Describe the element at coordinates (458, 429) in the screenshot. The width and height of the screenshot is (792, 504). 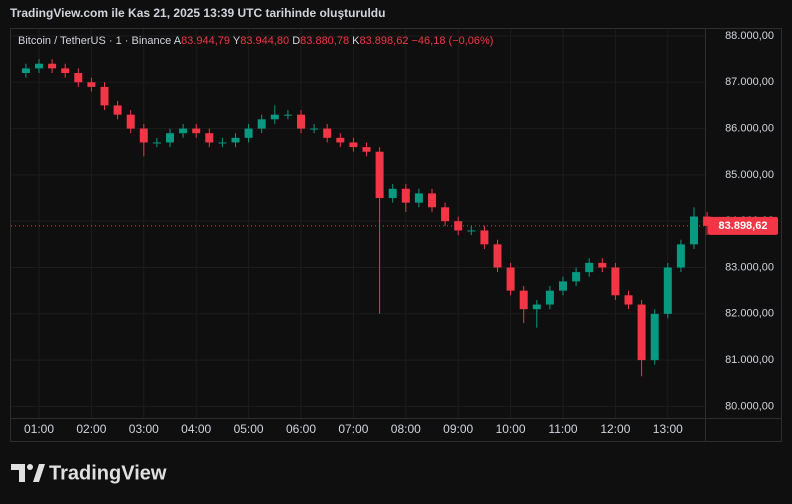
I see `x-tick-label: 09:00` at that location.